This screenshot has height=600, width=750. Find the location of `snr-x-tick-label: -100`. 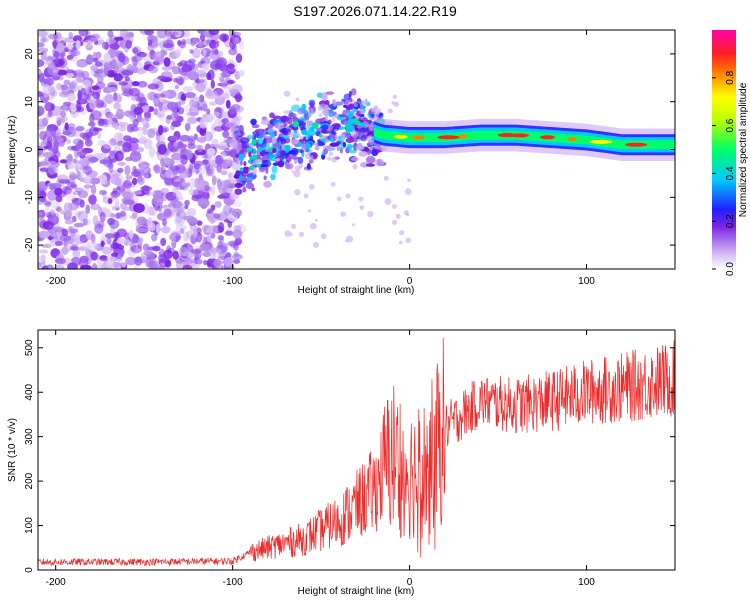

snr-x-tick-label: -100 is located at coordinates (233, 582).